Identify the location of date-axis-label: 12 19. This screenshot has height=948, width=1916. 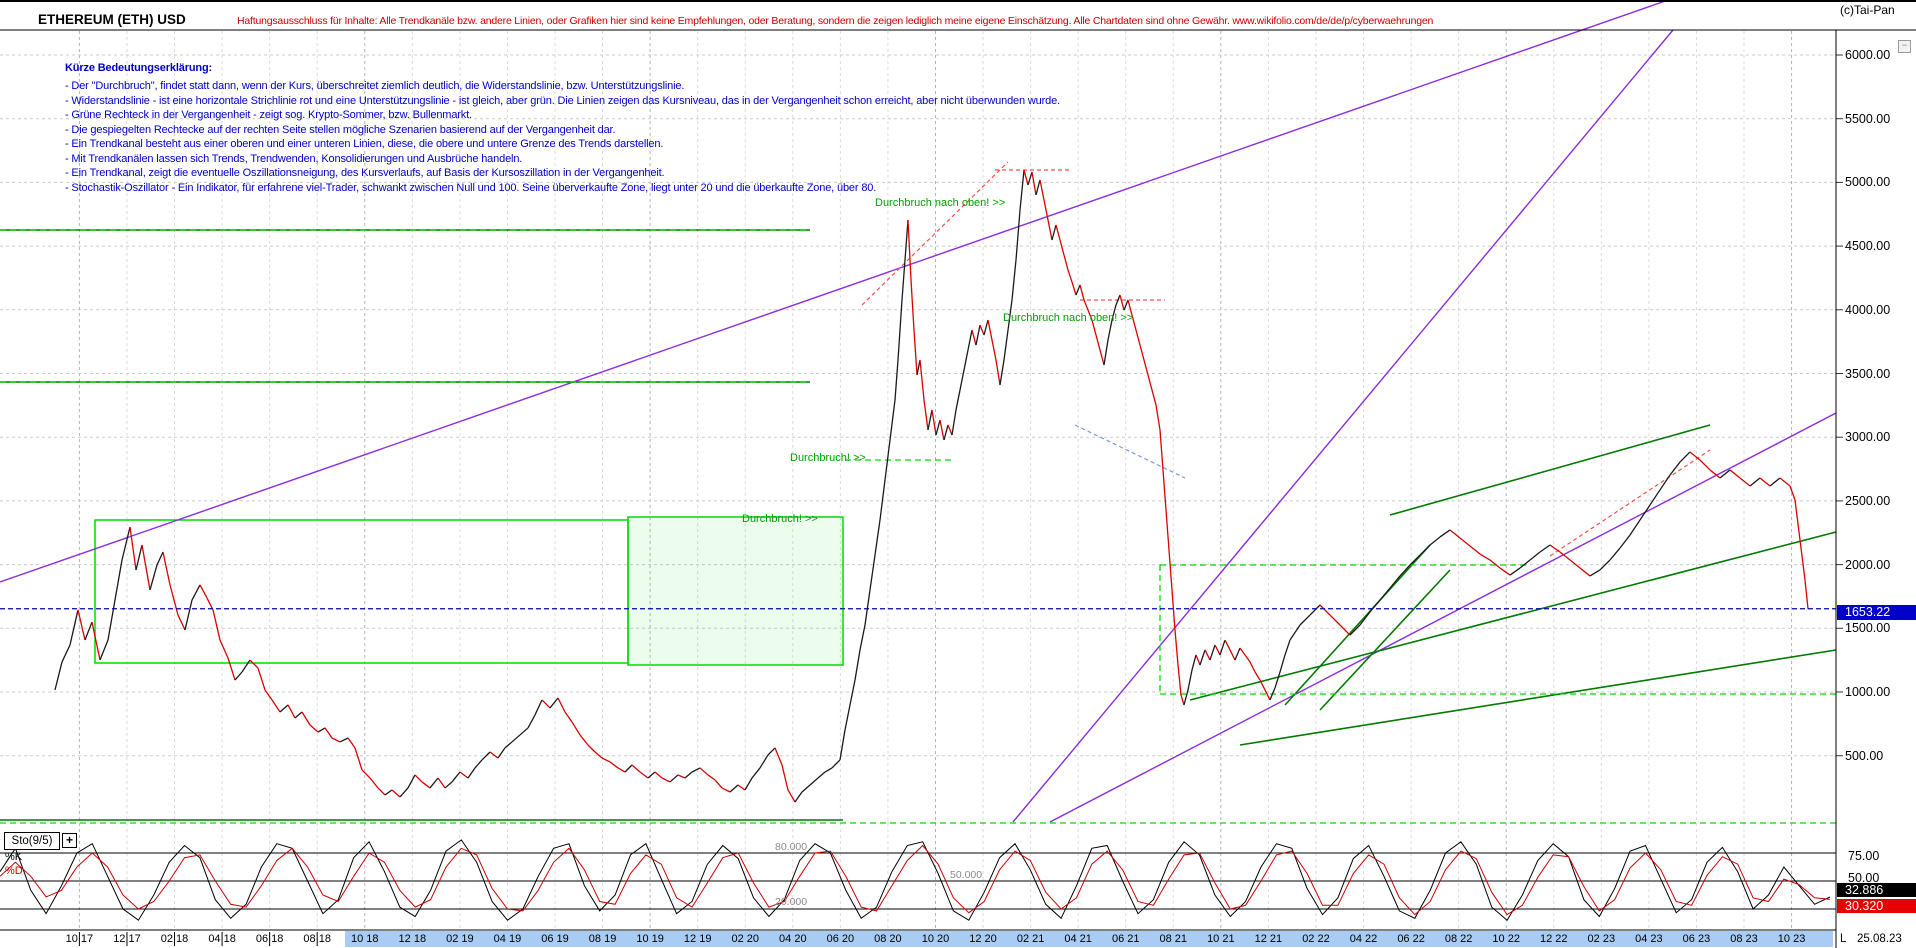
(697, 939).